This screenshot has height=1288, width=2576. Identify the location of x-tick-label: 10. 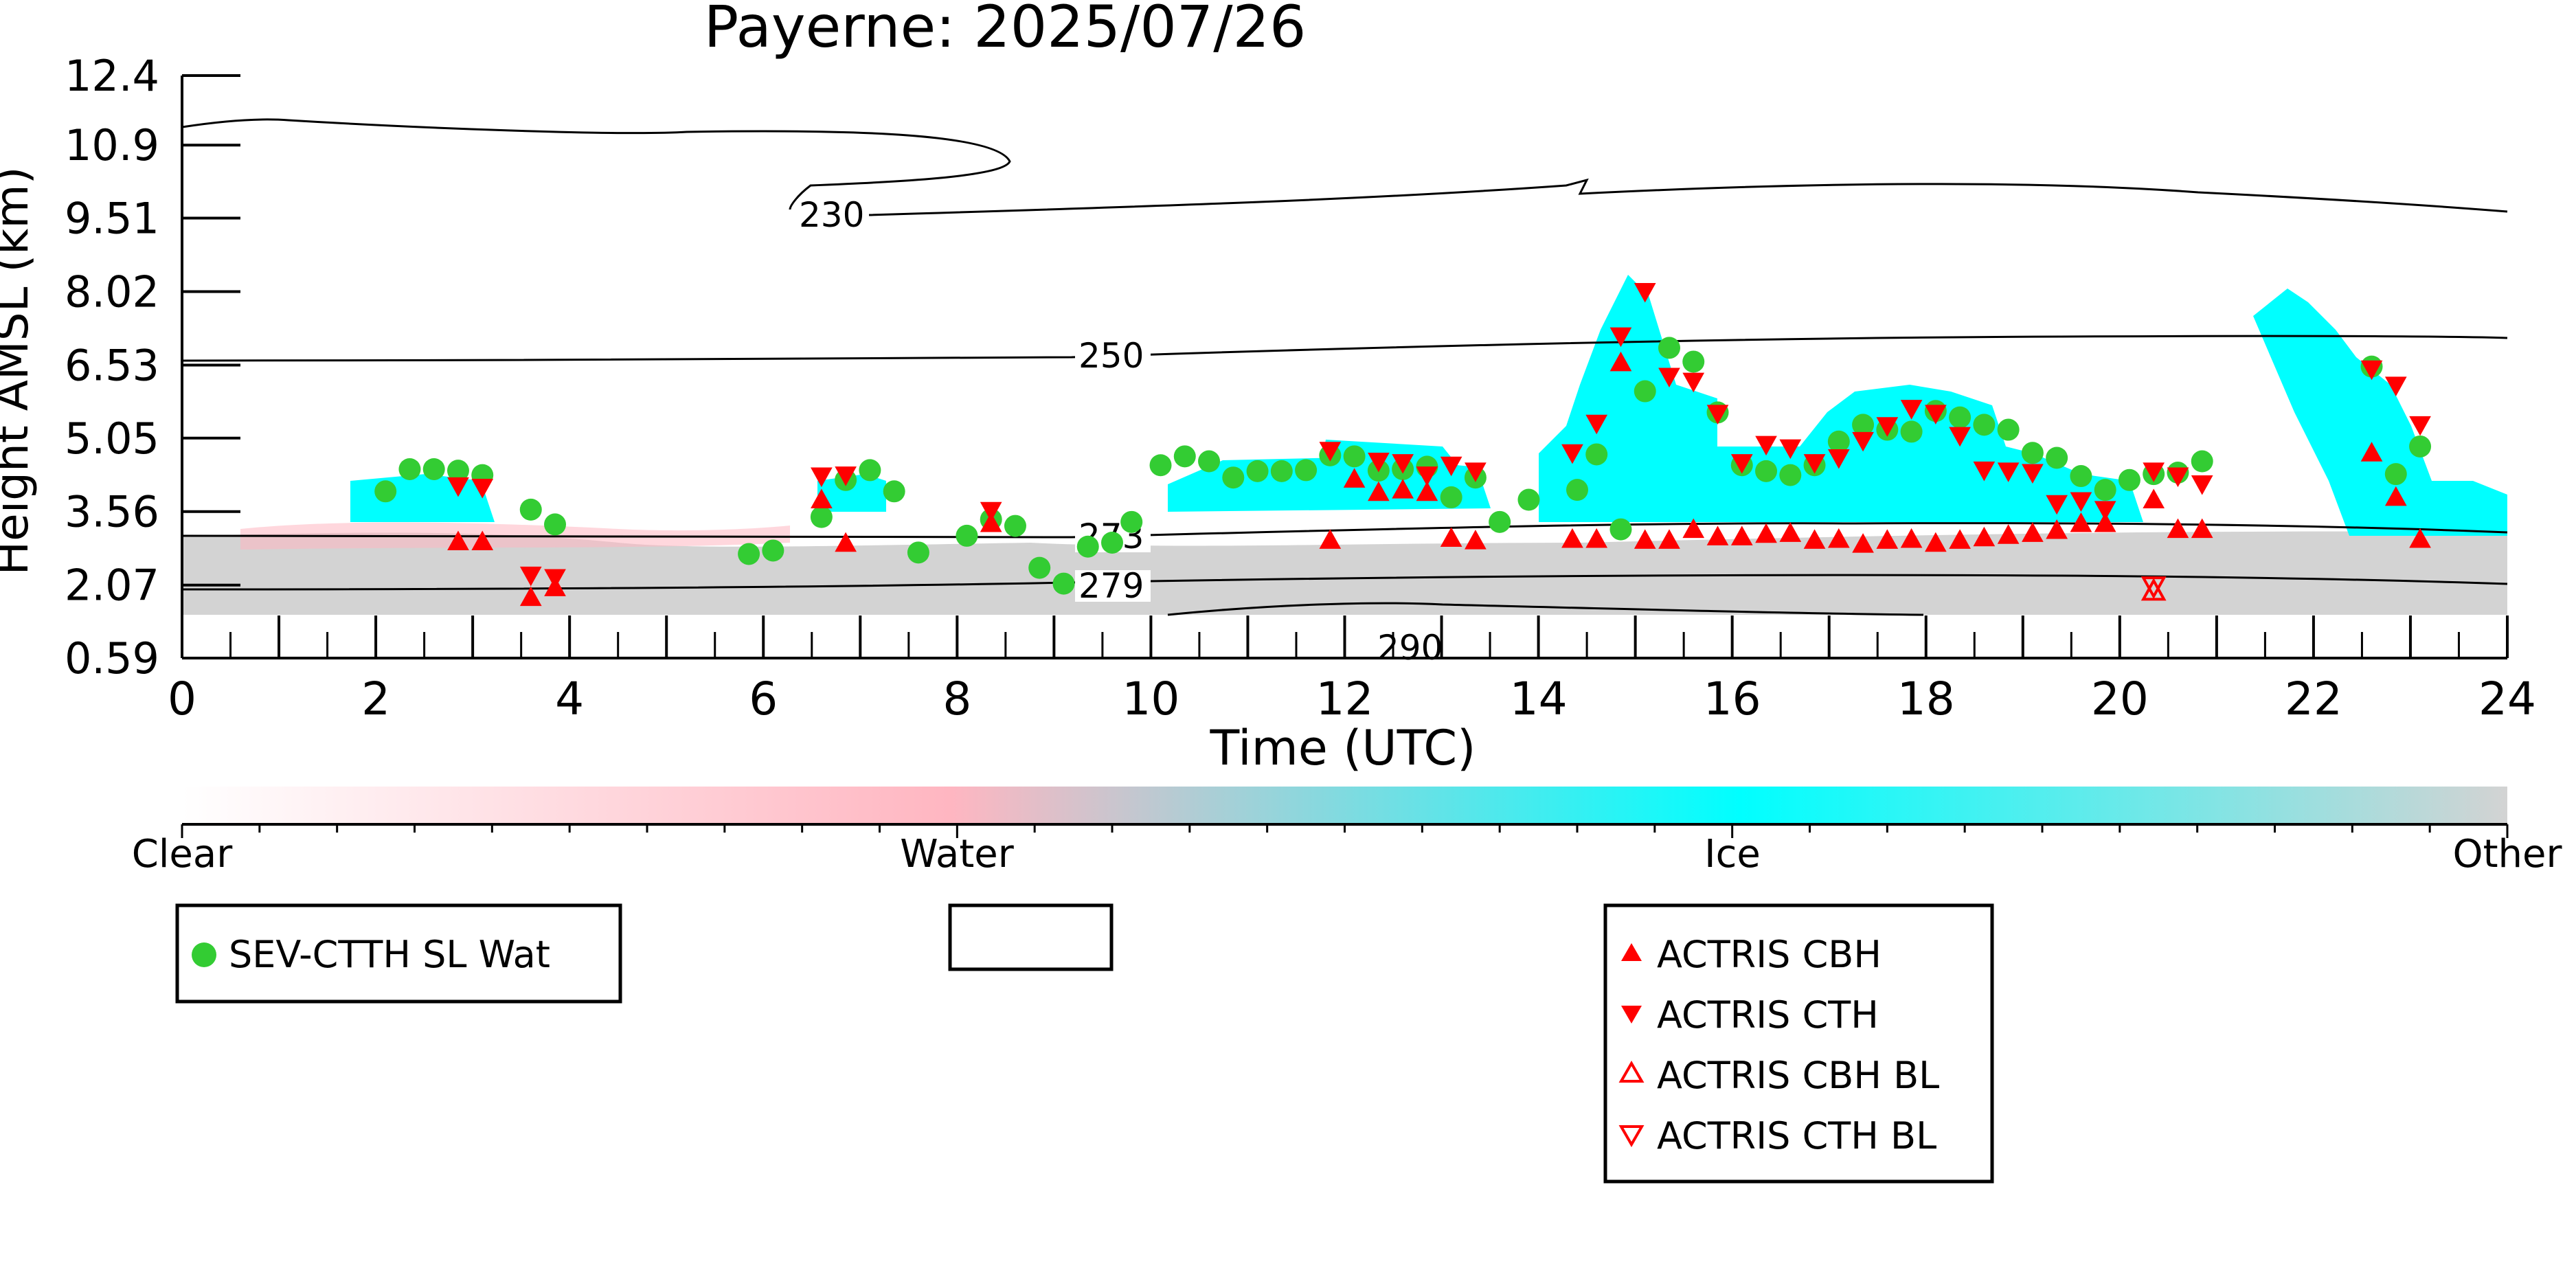
(1150, 699).